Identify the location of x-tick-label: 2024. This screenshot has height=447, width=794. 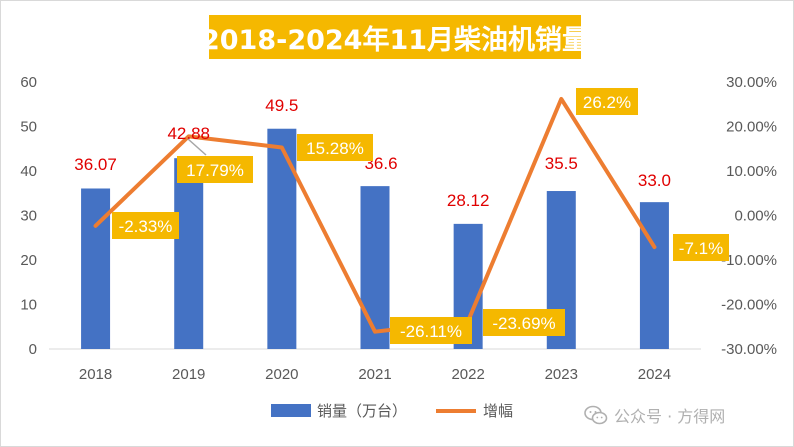
(654, 374).